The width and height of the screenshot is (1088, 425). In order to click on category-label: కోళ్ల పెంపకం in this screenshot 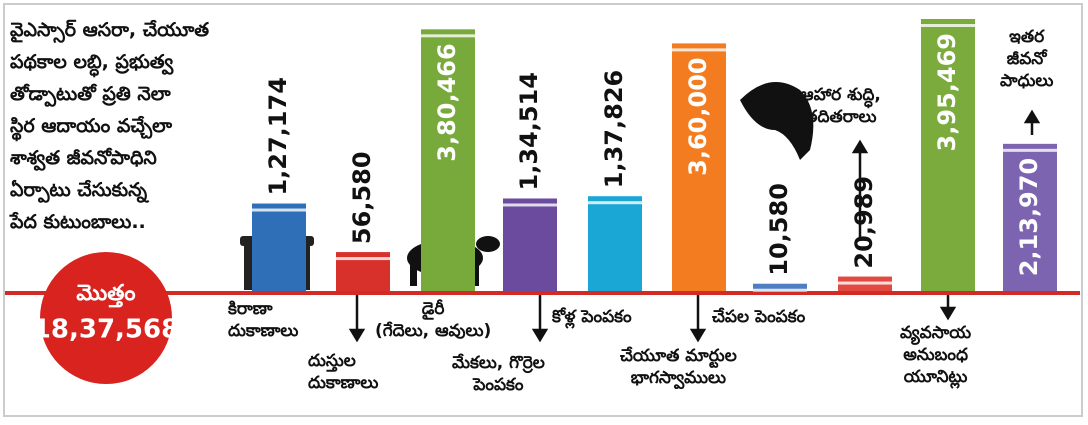, I will do `click(592, 317)`.